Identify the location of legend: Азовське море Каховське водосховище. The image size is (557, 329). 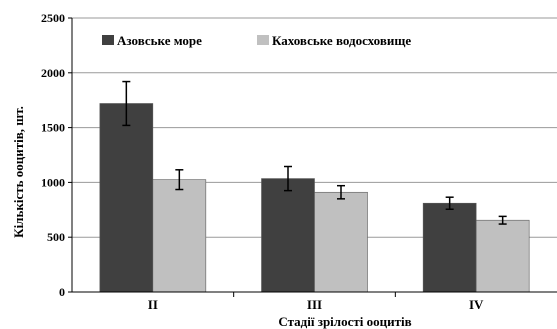
(256, 40).